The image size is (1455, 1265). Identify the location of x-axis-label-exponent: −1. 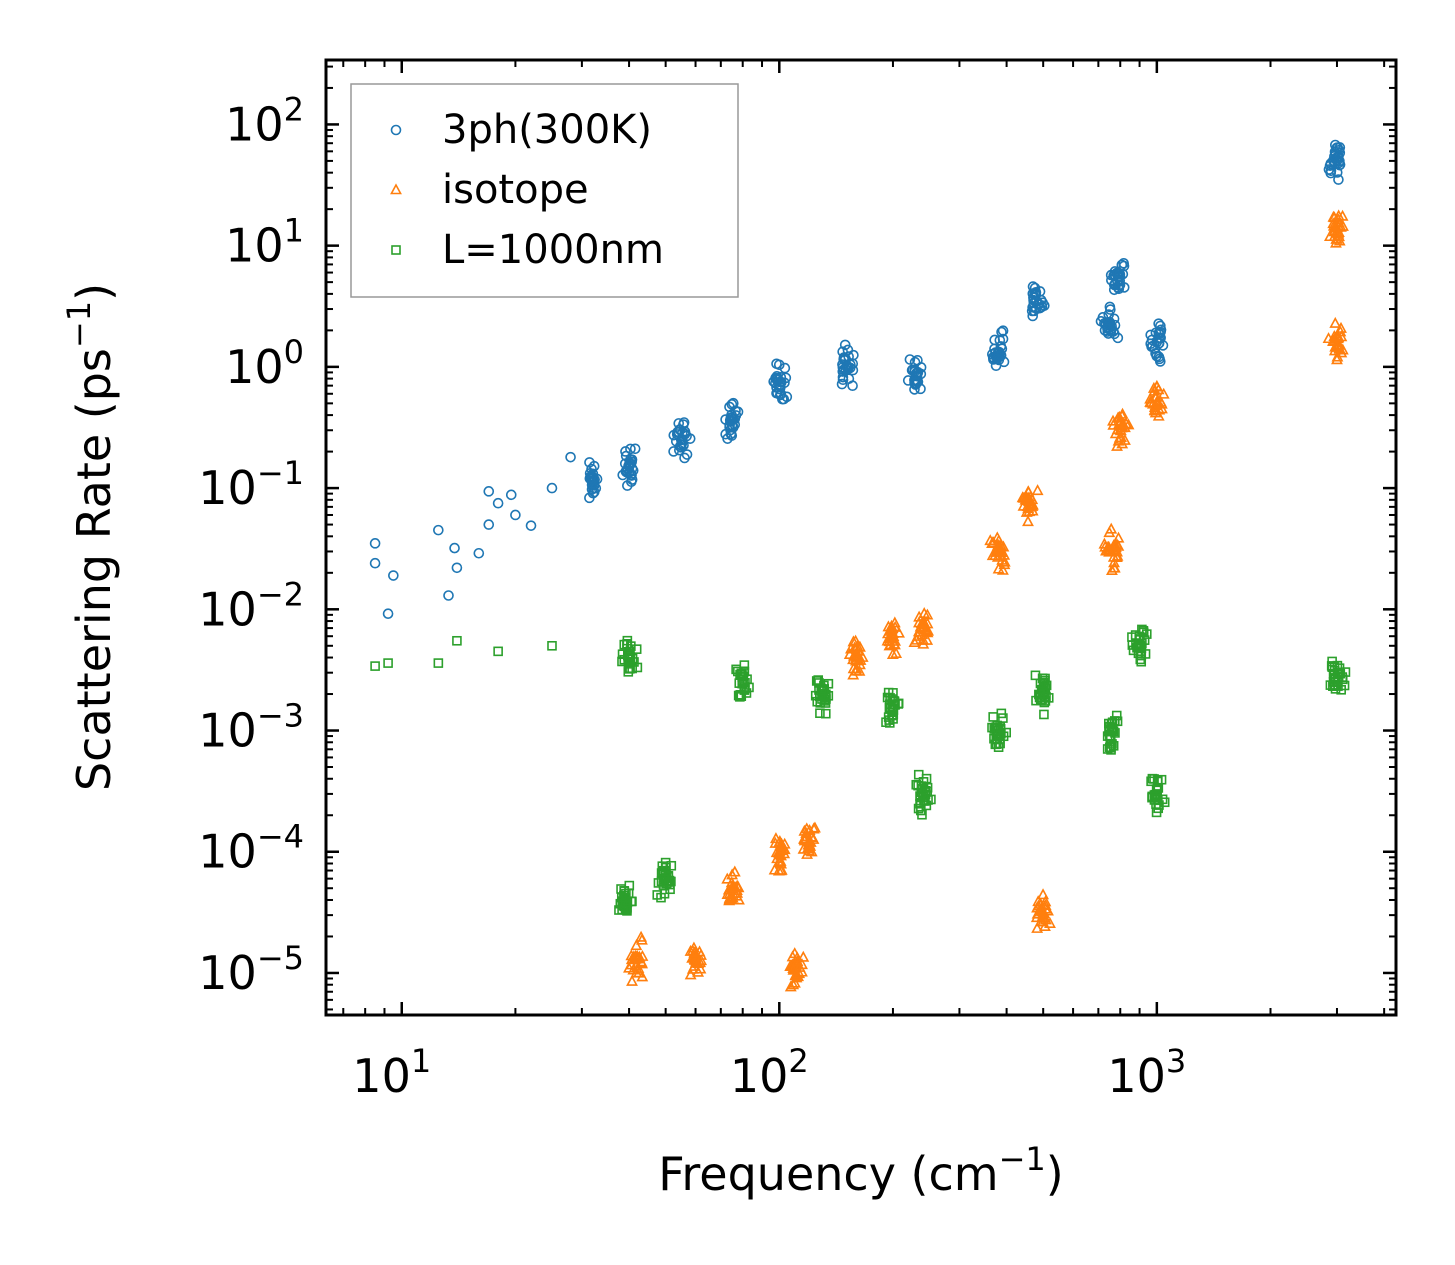
(1022, 1159).